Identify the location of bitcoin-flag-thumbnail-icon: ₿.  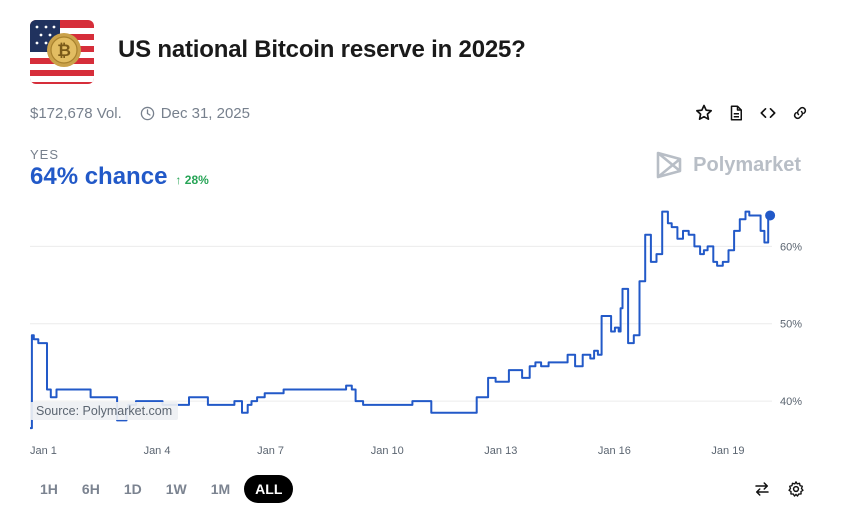
(62, 52).